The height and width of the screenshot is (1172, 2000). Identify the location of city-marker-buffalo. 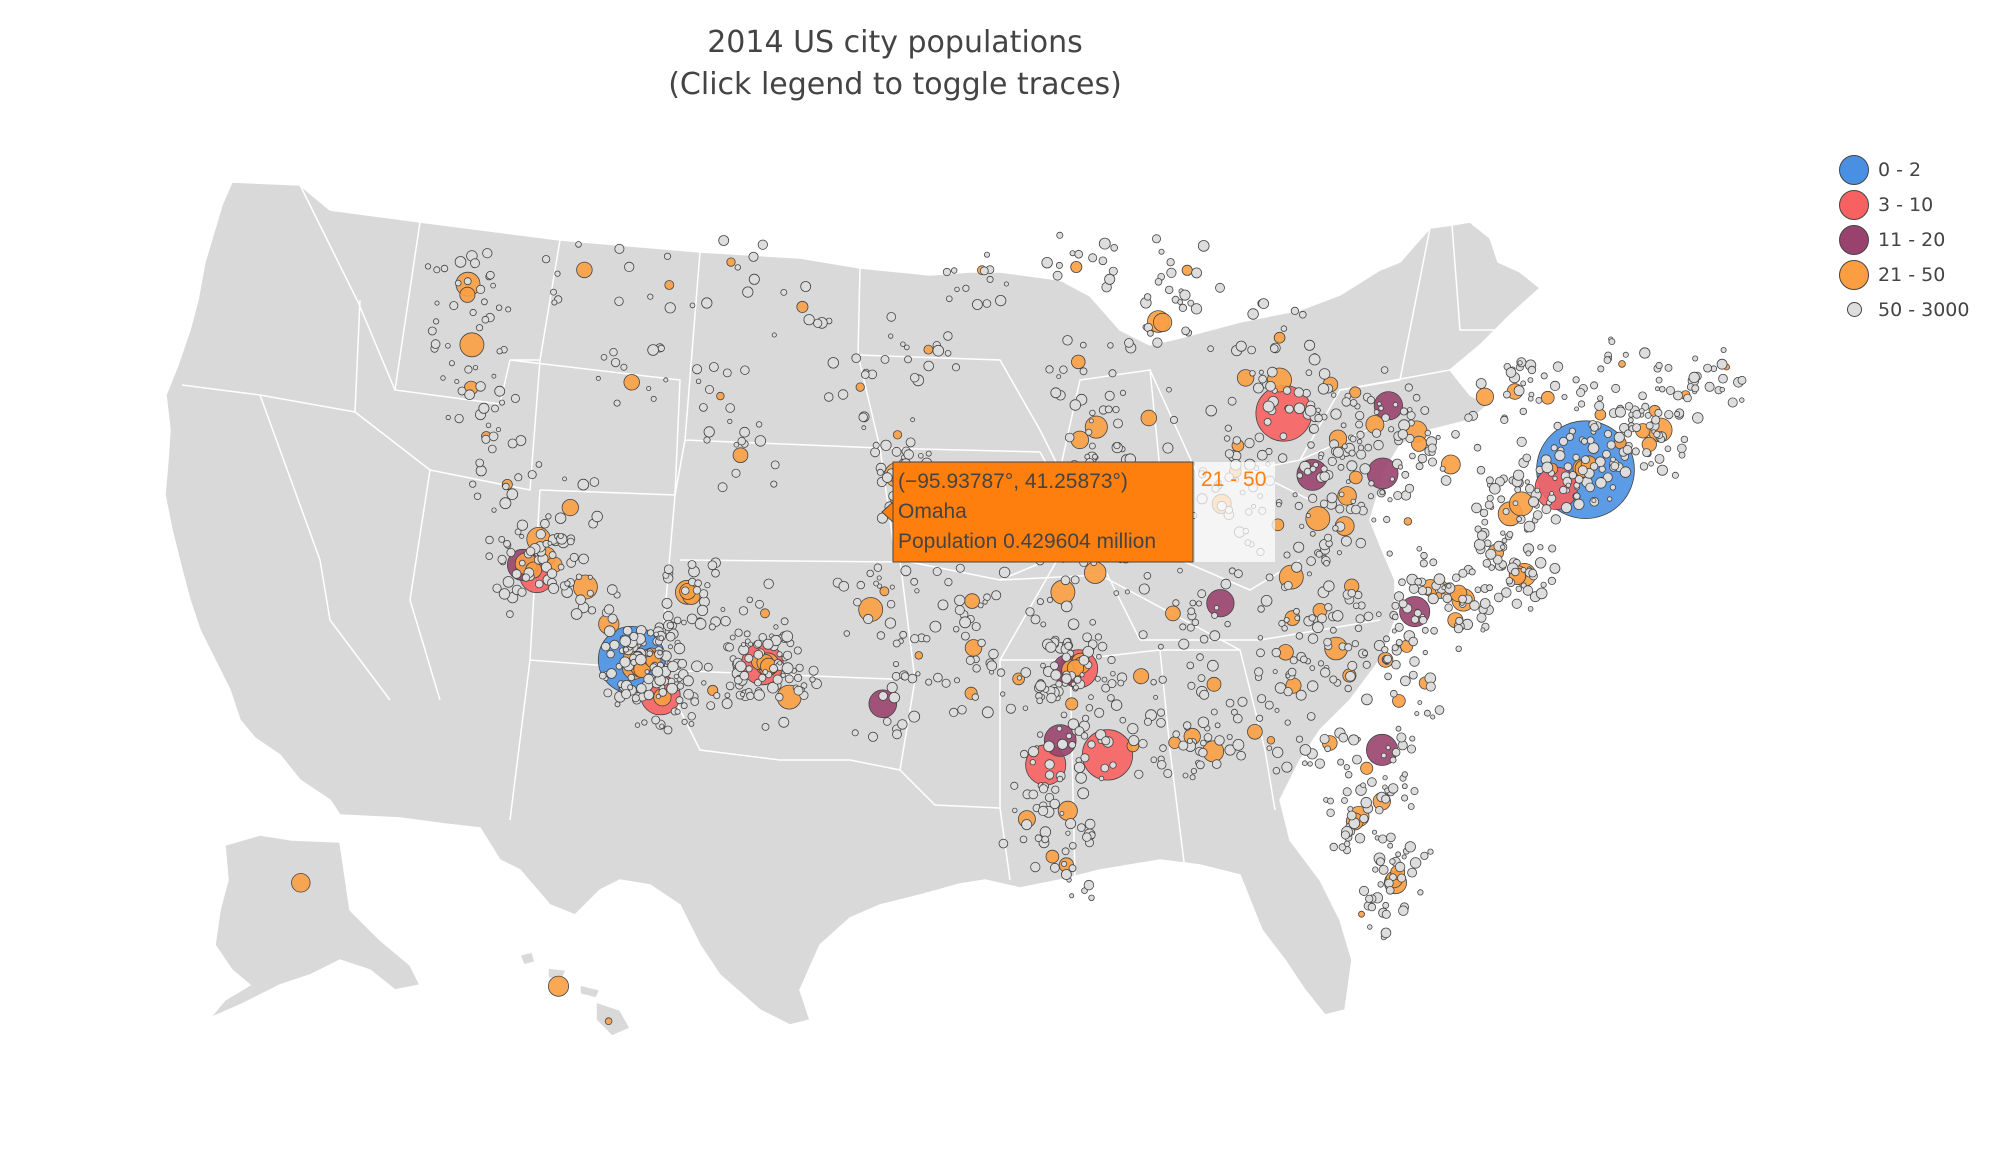
(1485, 396).